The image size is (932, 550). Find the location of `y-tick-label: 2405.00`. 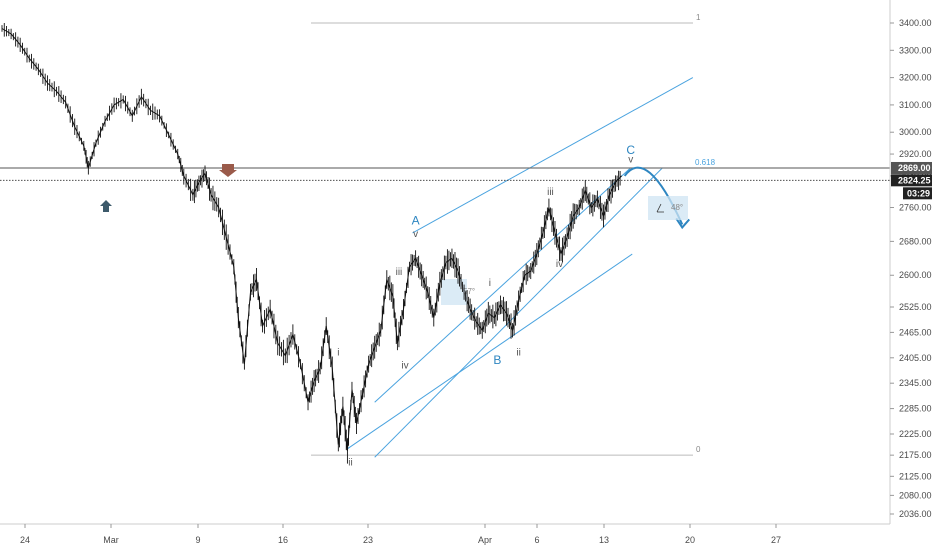

y-tick-label: 2405.00 is located at coordinates (915, 358).